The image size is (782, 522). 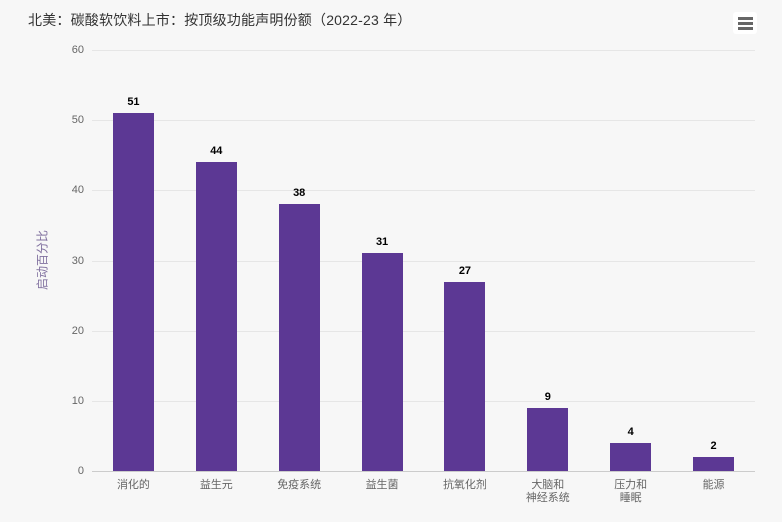 What do you see at coordinates (220, 20) in the screenshot?
I see `chart-title: 北美：碳酸软饮料上市：按顶级功能声明份额（2022-23 年）` at bounding box center [220, 20].